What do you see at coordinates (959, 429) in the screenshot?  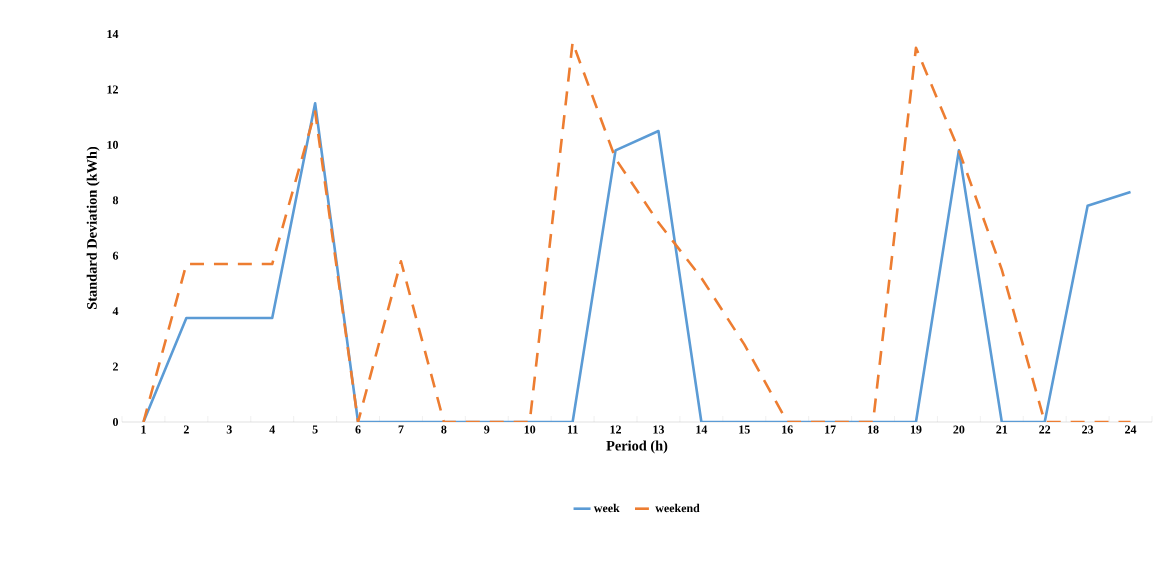 I see `x-tick-label: 20` at bounding box center [959, 429].